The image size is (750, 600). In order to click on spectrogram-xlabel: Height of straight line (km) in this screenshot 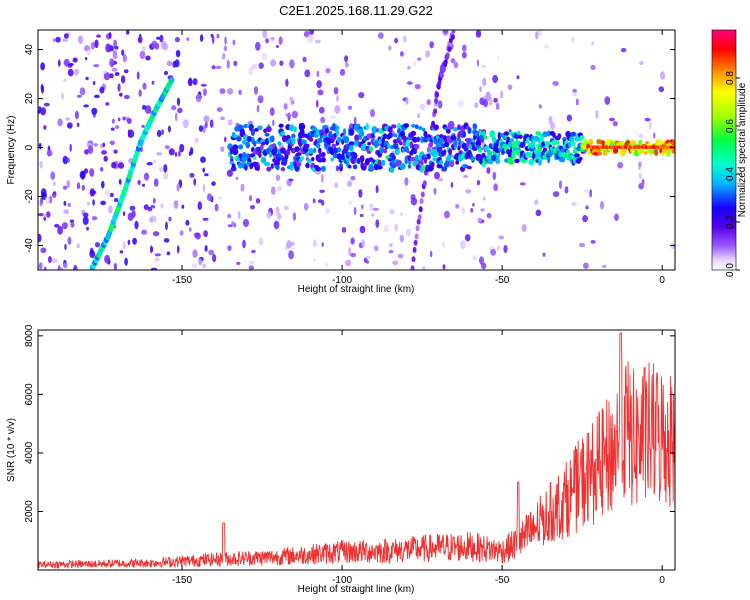, I will do `click(356, 289)`.